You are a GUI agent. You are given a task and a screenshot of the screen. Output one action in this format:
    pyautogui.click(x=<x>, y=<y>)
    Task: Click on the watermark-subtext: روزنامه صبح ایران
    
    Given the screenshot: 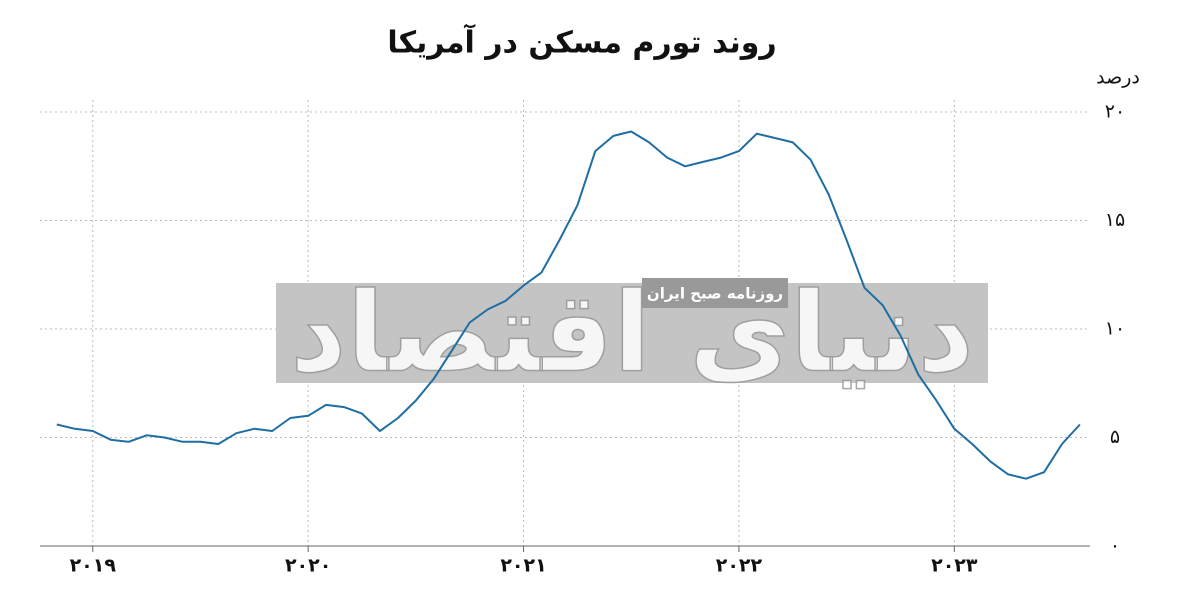 What is the action you would take?
    pyautogui.click(x=715, y=294)
    